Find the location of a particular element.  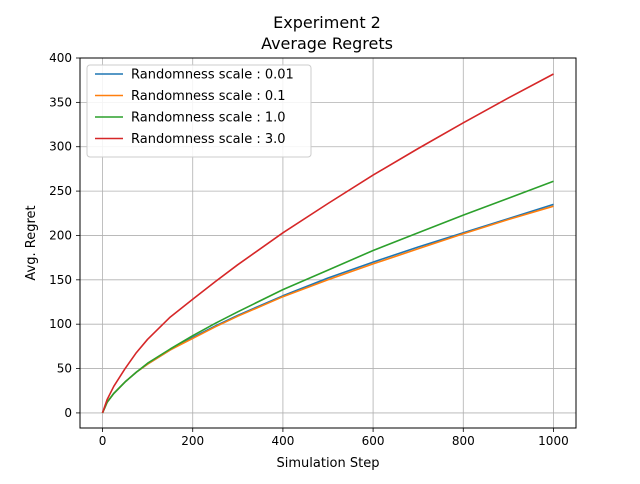

legend-label: Randomness scale : 0.01 is located at coordinates (212, 75).